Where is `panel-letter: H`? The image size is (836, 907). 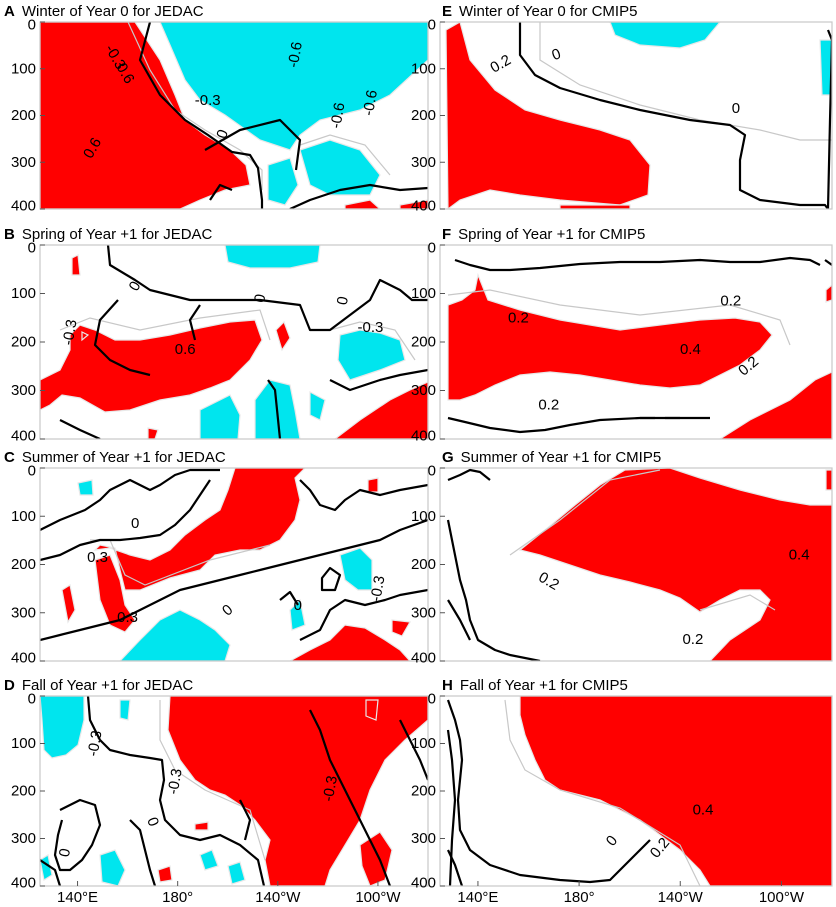
panel-letter: H is located at coordinates (447, 685).